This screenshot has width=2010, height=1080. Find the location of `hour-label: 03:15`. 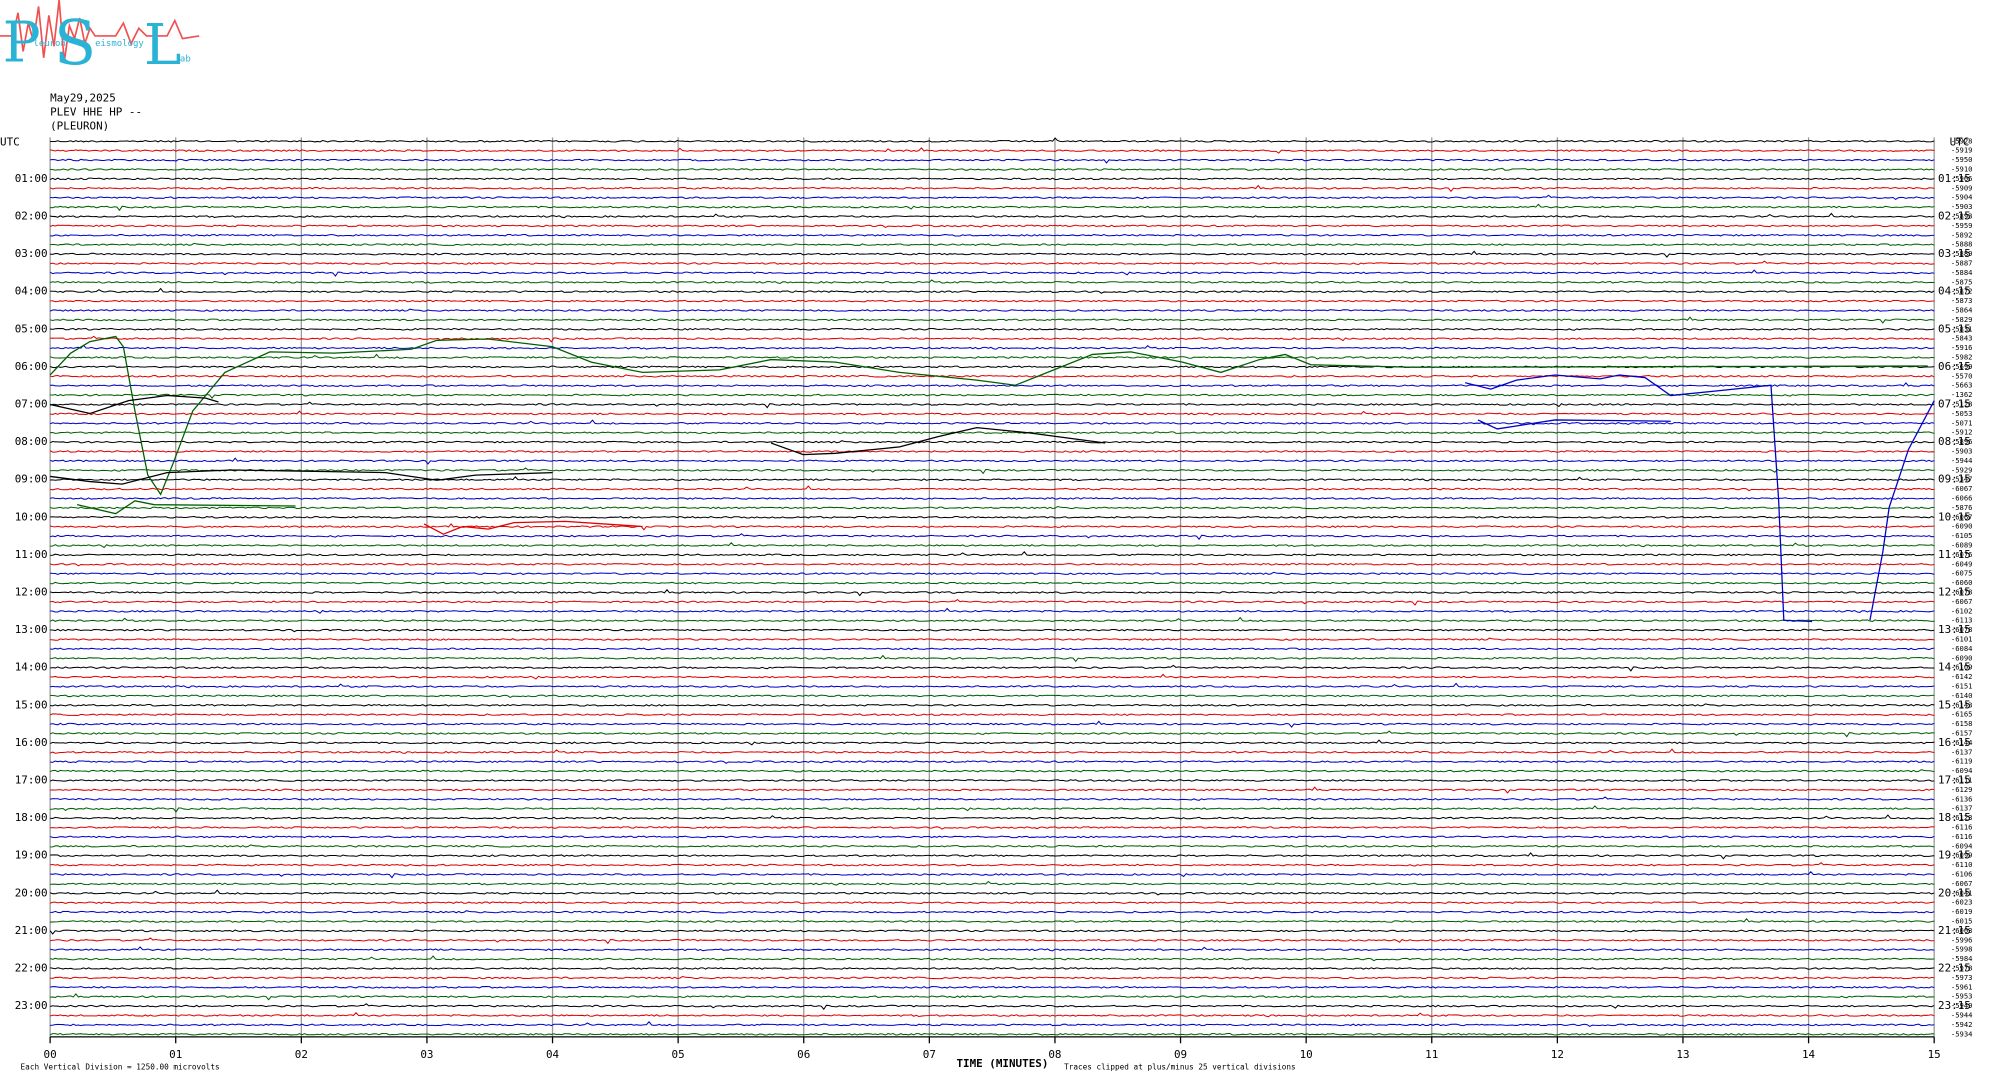

hour-label: 03:15 is located at coordinates (1954, 253).